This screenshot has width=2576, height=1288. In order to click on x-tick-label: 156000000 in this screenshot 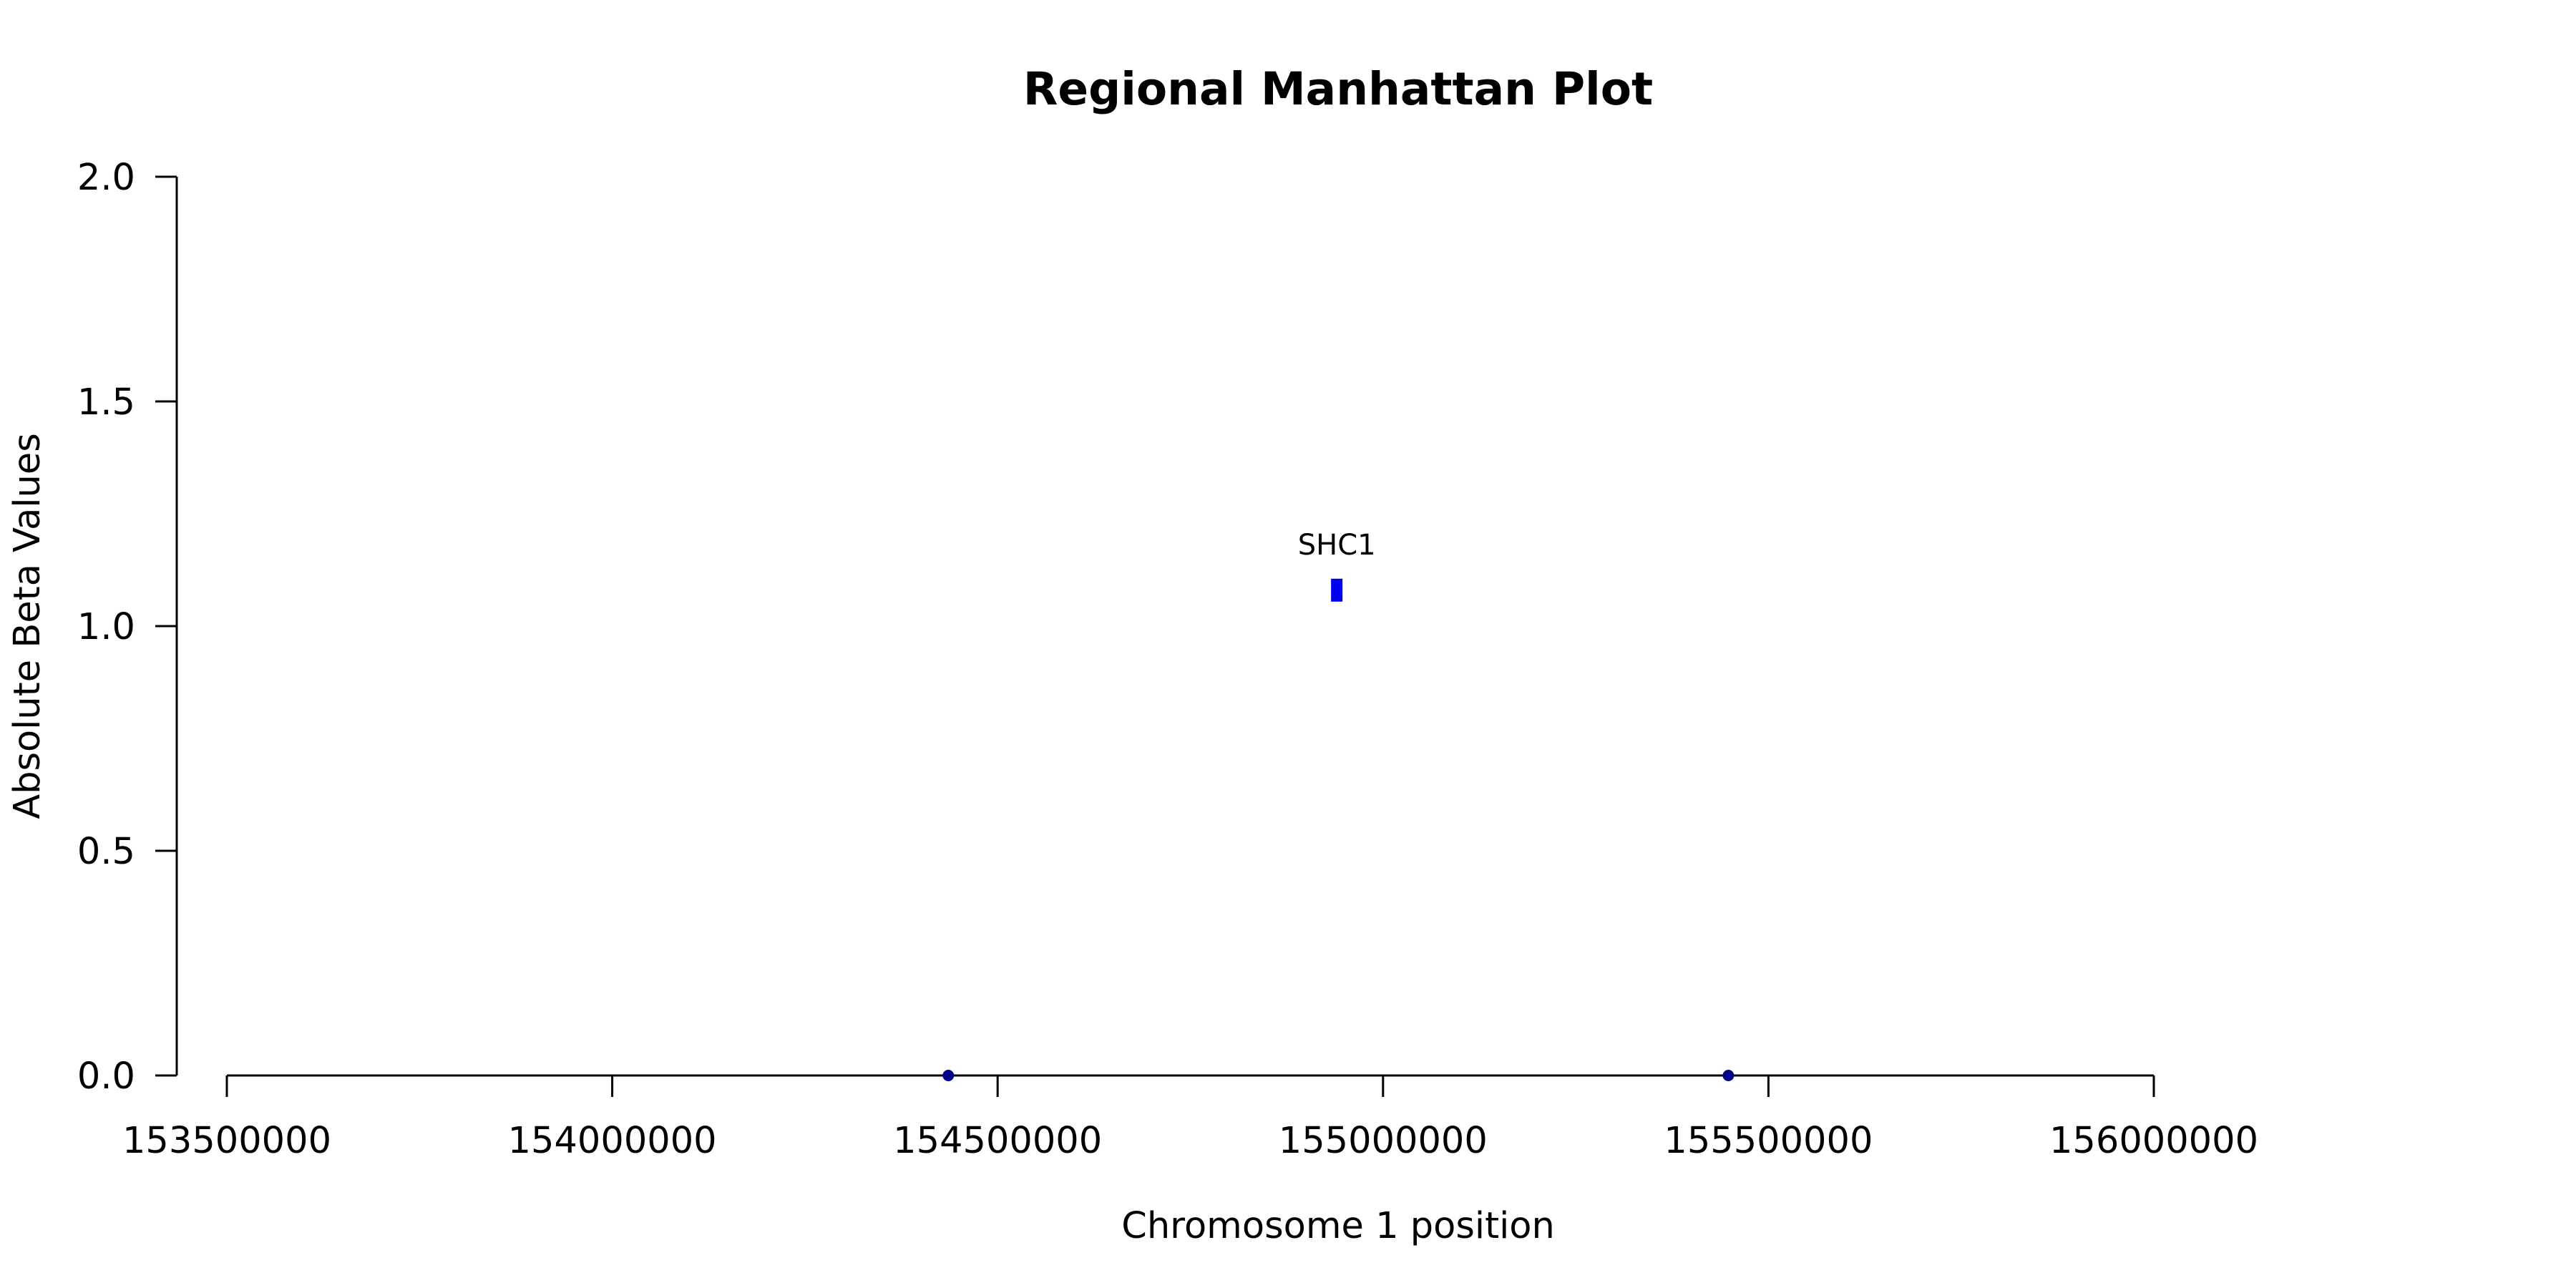, I will do `click(2153, 1141)`.